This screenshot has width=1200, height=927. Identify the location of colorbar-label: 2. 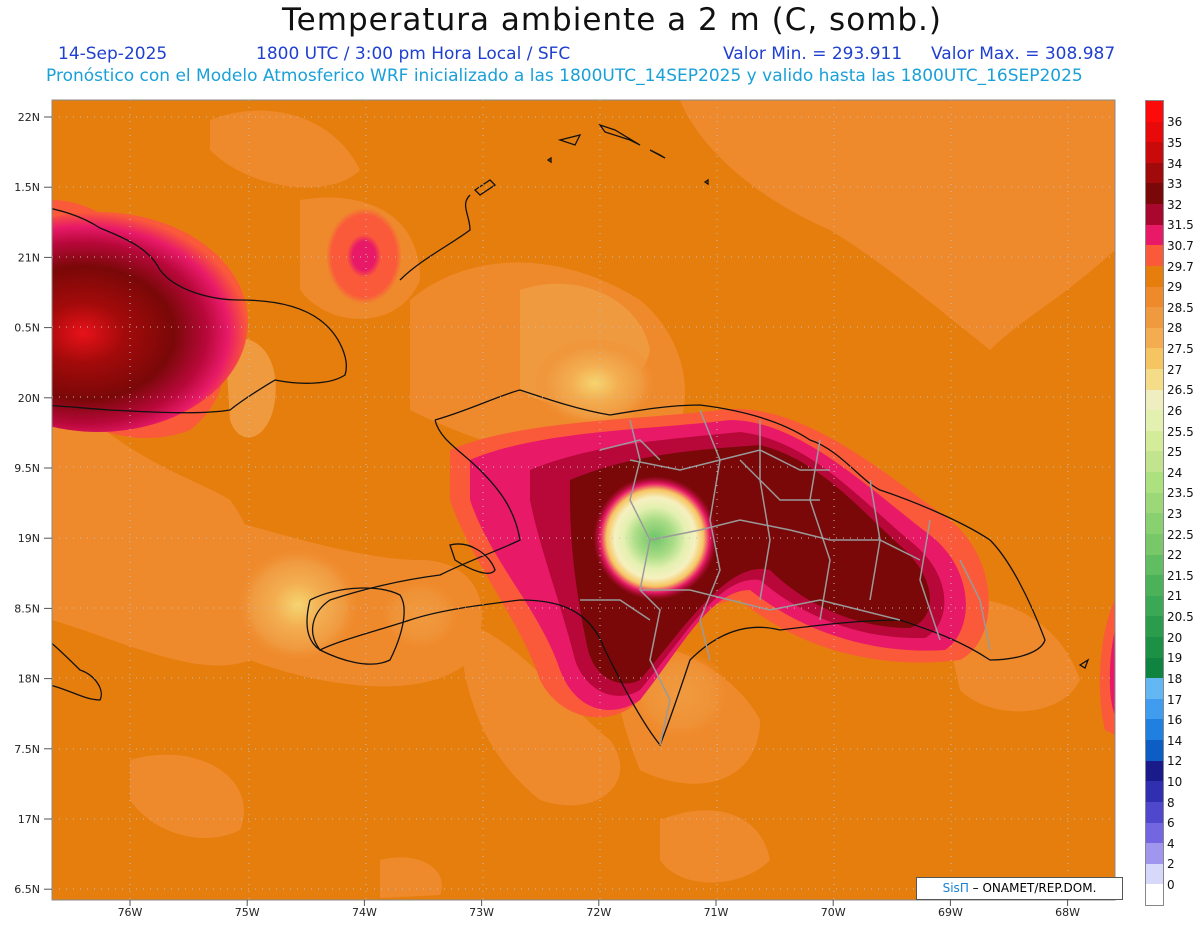
(1171, 864).